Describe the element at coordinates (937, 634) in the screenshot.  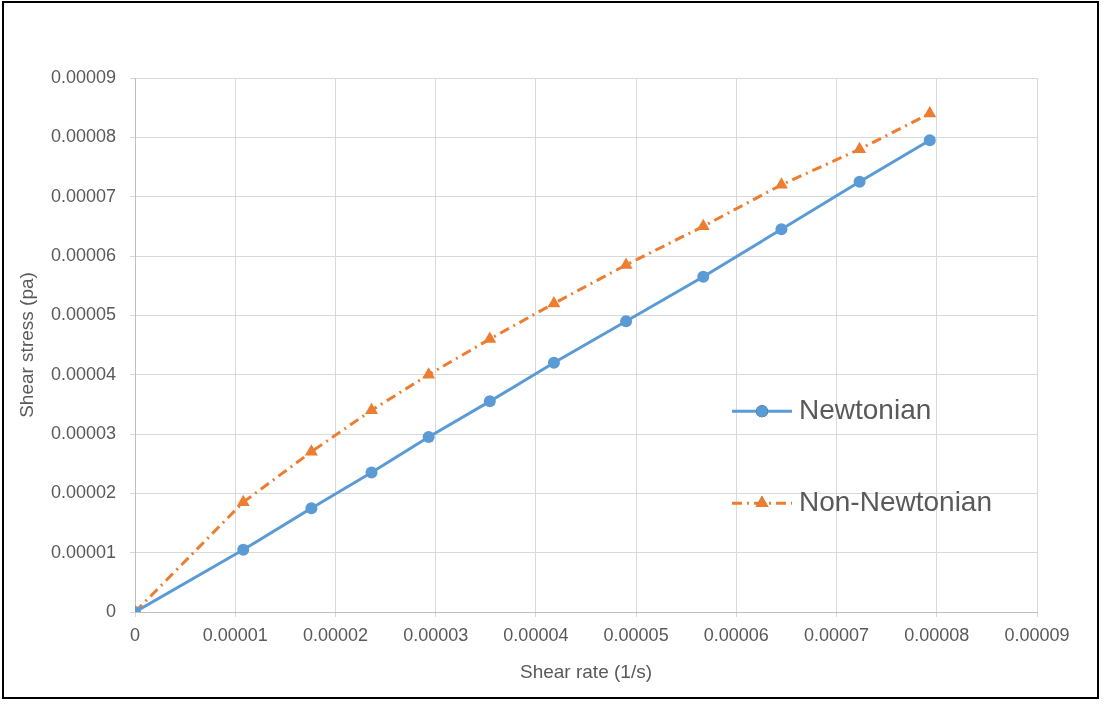
I see `x-tick-label: 0.00008` at that location.